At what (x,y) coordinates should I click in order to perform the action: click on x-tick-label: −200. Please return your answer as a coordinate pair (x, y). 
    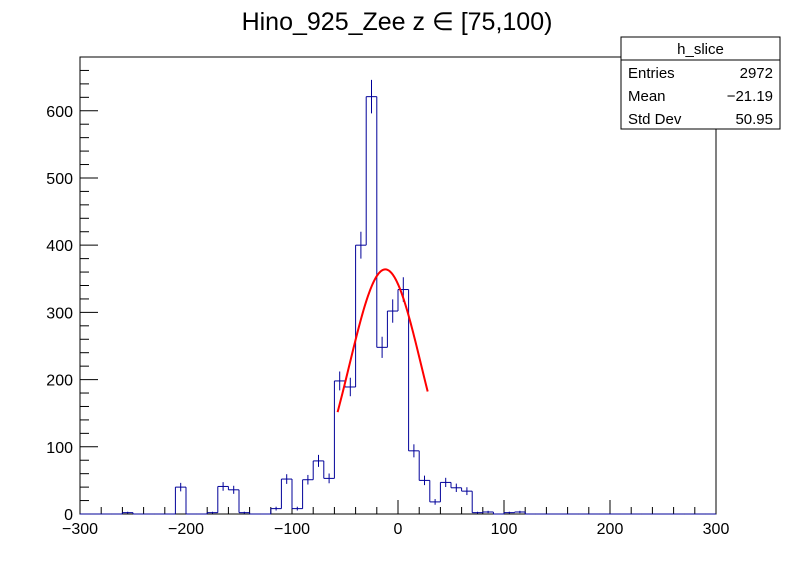
    Looking at the image, I should click on (186, 529).